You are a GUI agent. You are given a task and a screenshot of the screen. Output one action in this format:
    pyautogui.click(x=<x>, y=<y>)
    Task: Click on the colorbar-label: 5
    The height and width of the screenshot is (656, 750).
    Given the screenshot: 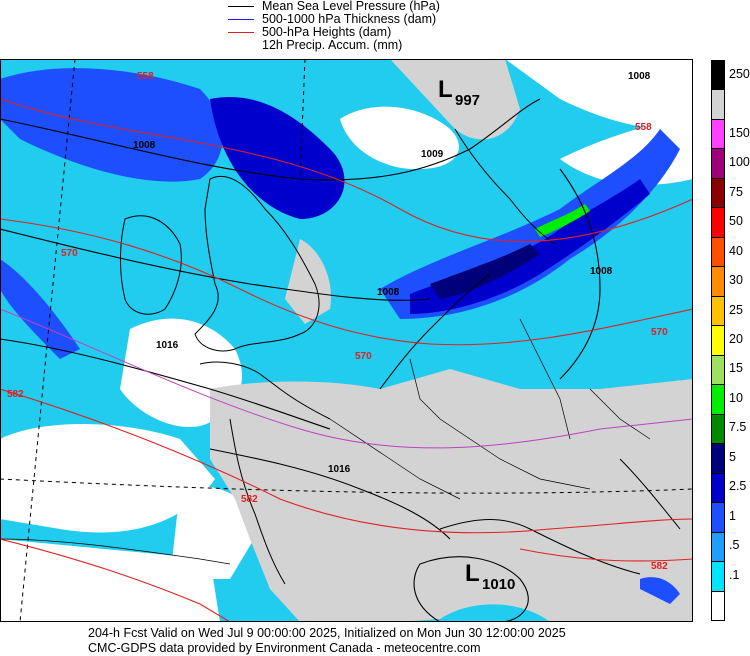 What is the action you would take?
    pyautogui.click(x=732, y=456)
    